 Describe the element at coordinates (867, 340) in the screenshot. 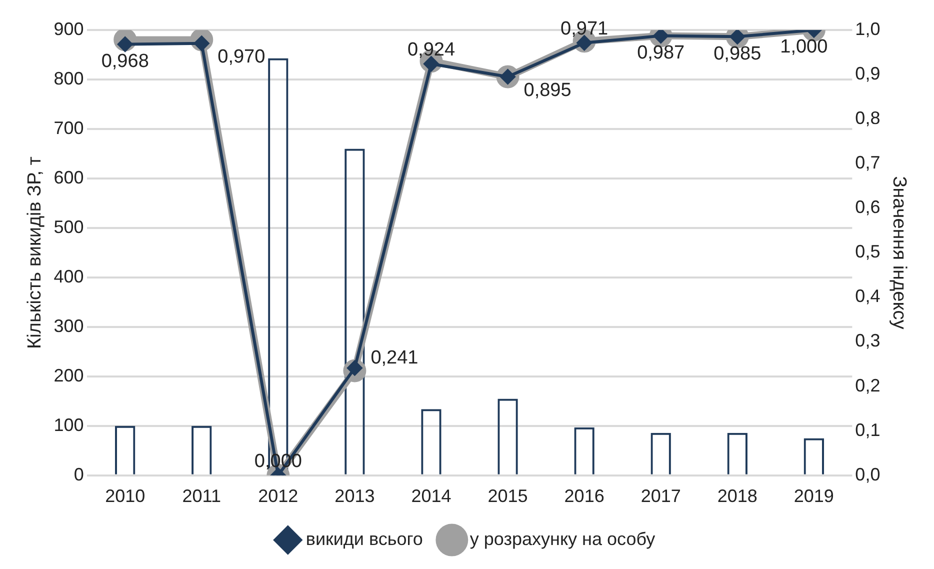

I see `y2-tick-label: 0,3` at that location.